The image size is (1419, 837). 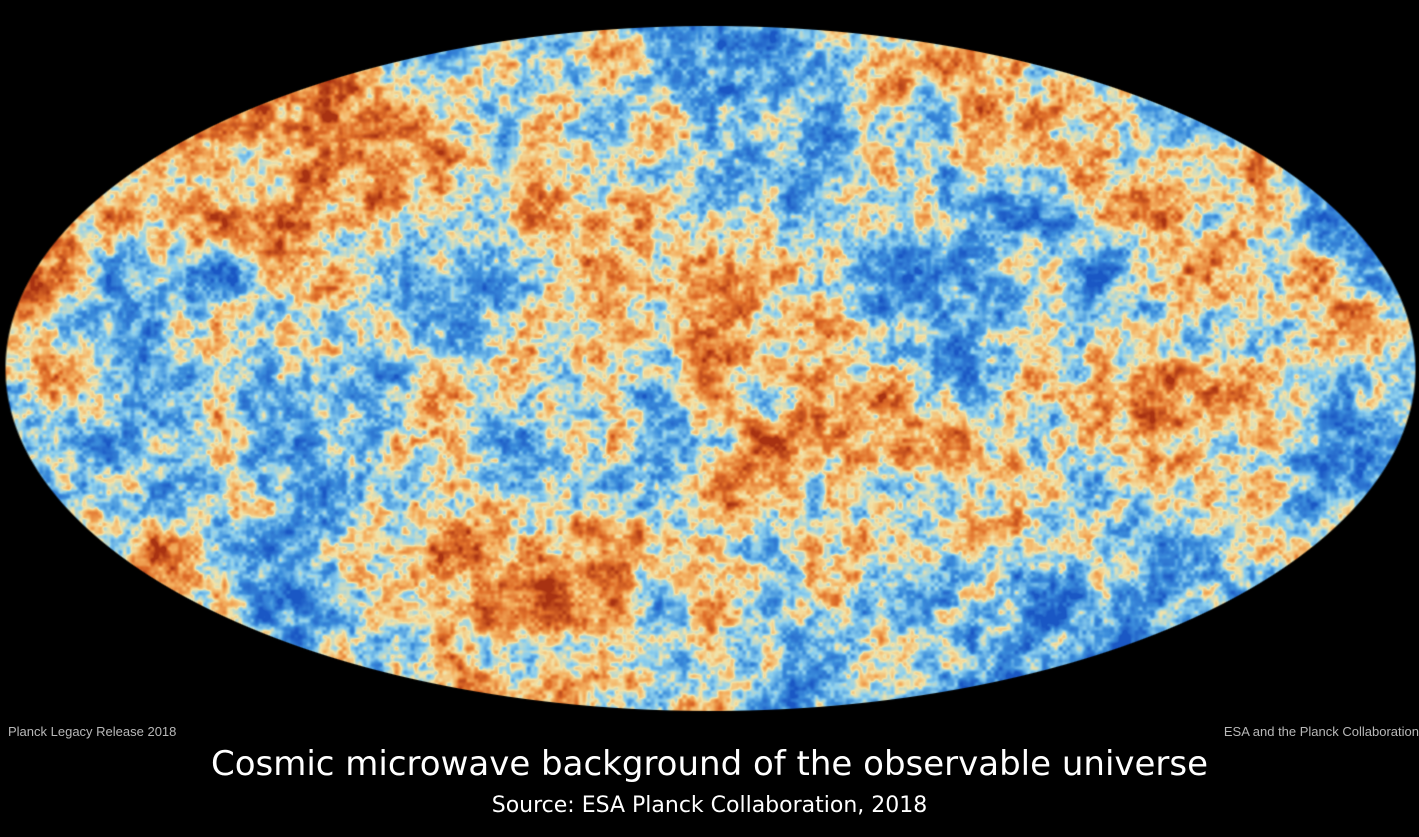 What do you see at coordinates (1321, 731) in the screenshot?
I see `credit-right: ESA and the Planck Collaboration` at bounding box center [1321, 731].